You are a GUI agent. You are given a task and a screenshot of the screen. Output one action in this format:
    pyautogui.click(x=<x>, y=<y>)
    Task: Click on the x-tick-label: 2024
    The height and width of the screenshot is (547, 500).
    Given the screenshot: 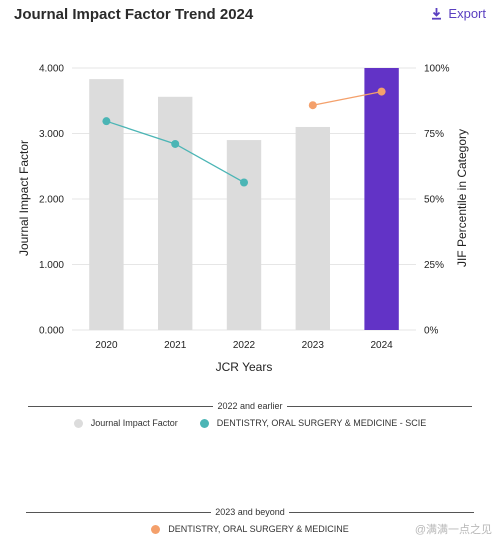 What is the action you would take?
    pyautogui.click(x=381, y=345)
    